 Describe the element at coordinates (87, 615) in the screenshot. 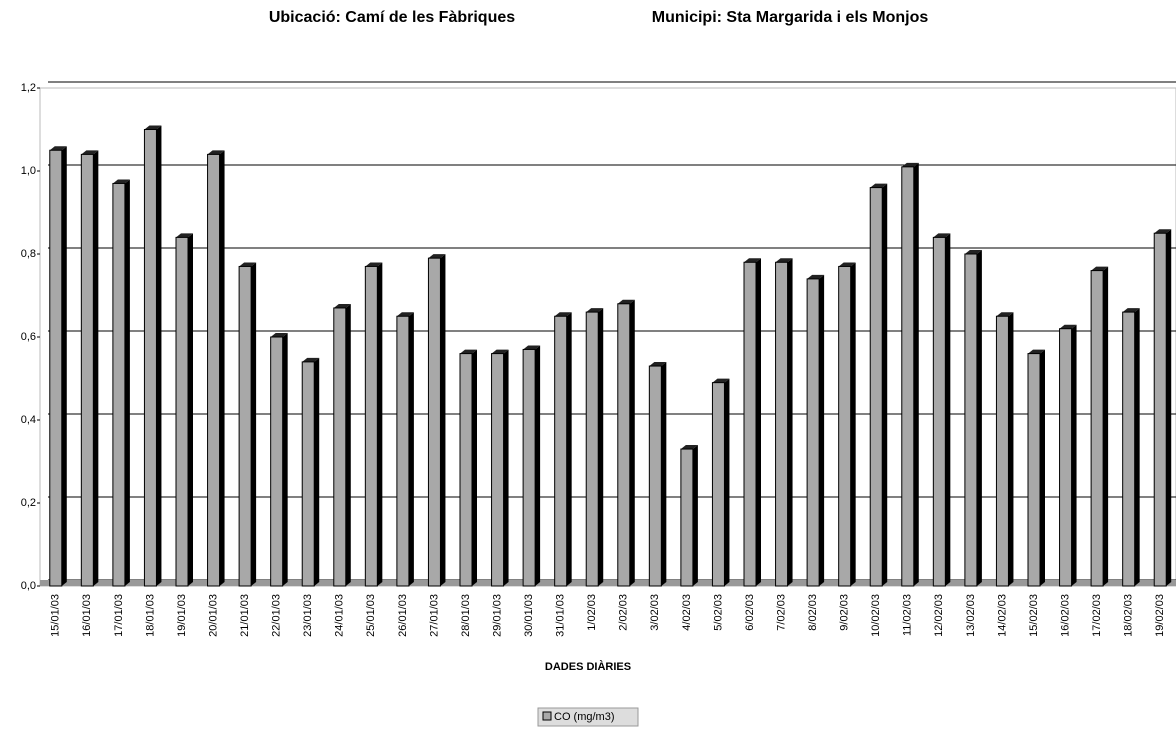

I see `x-tick-label: 16/01/03` at that location.